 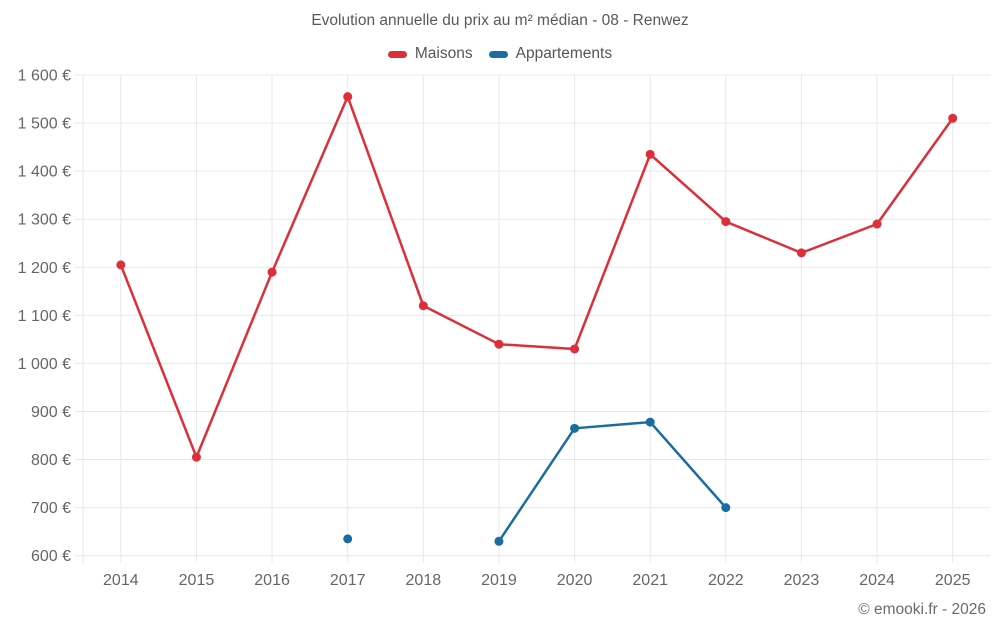 What do you see at coordinates (51, 460) in the screenshot?
I see `y-tick-label: 800 €` at bounding box center [51, 460].